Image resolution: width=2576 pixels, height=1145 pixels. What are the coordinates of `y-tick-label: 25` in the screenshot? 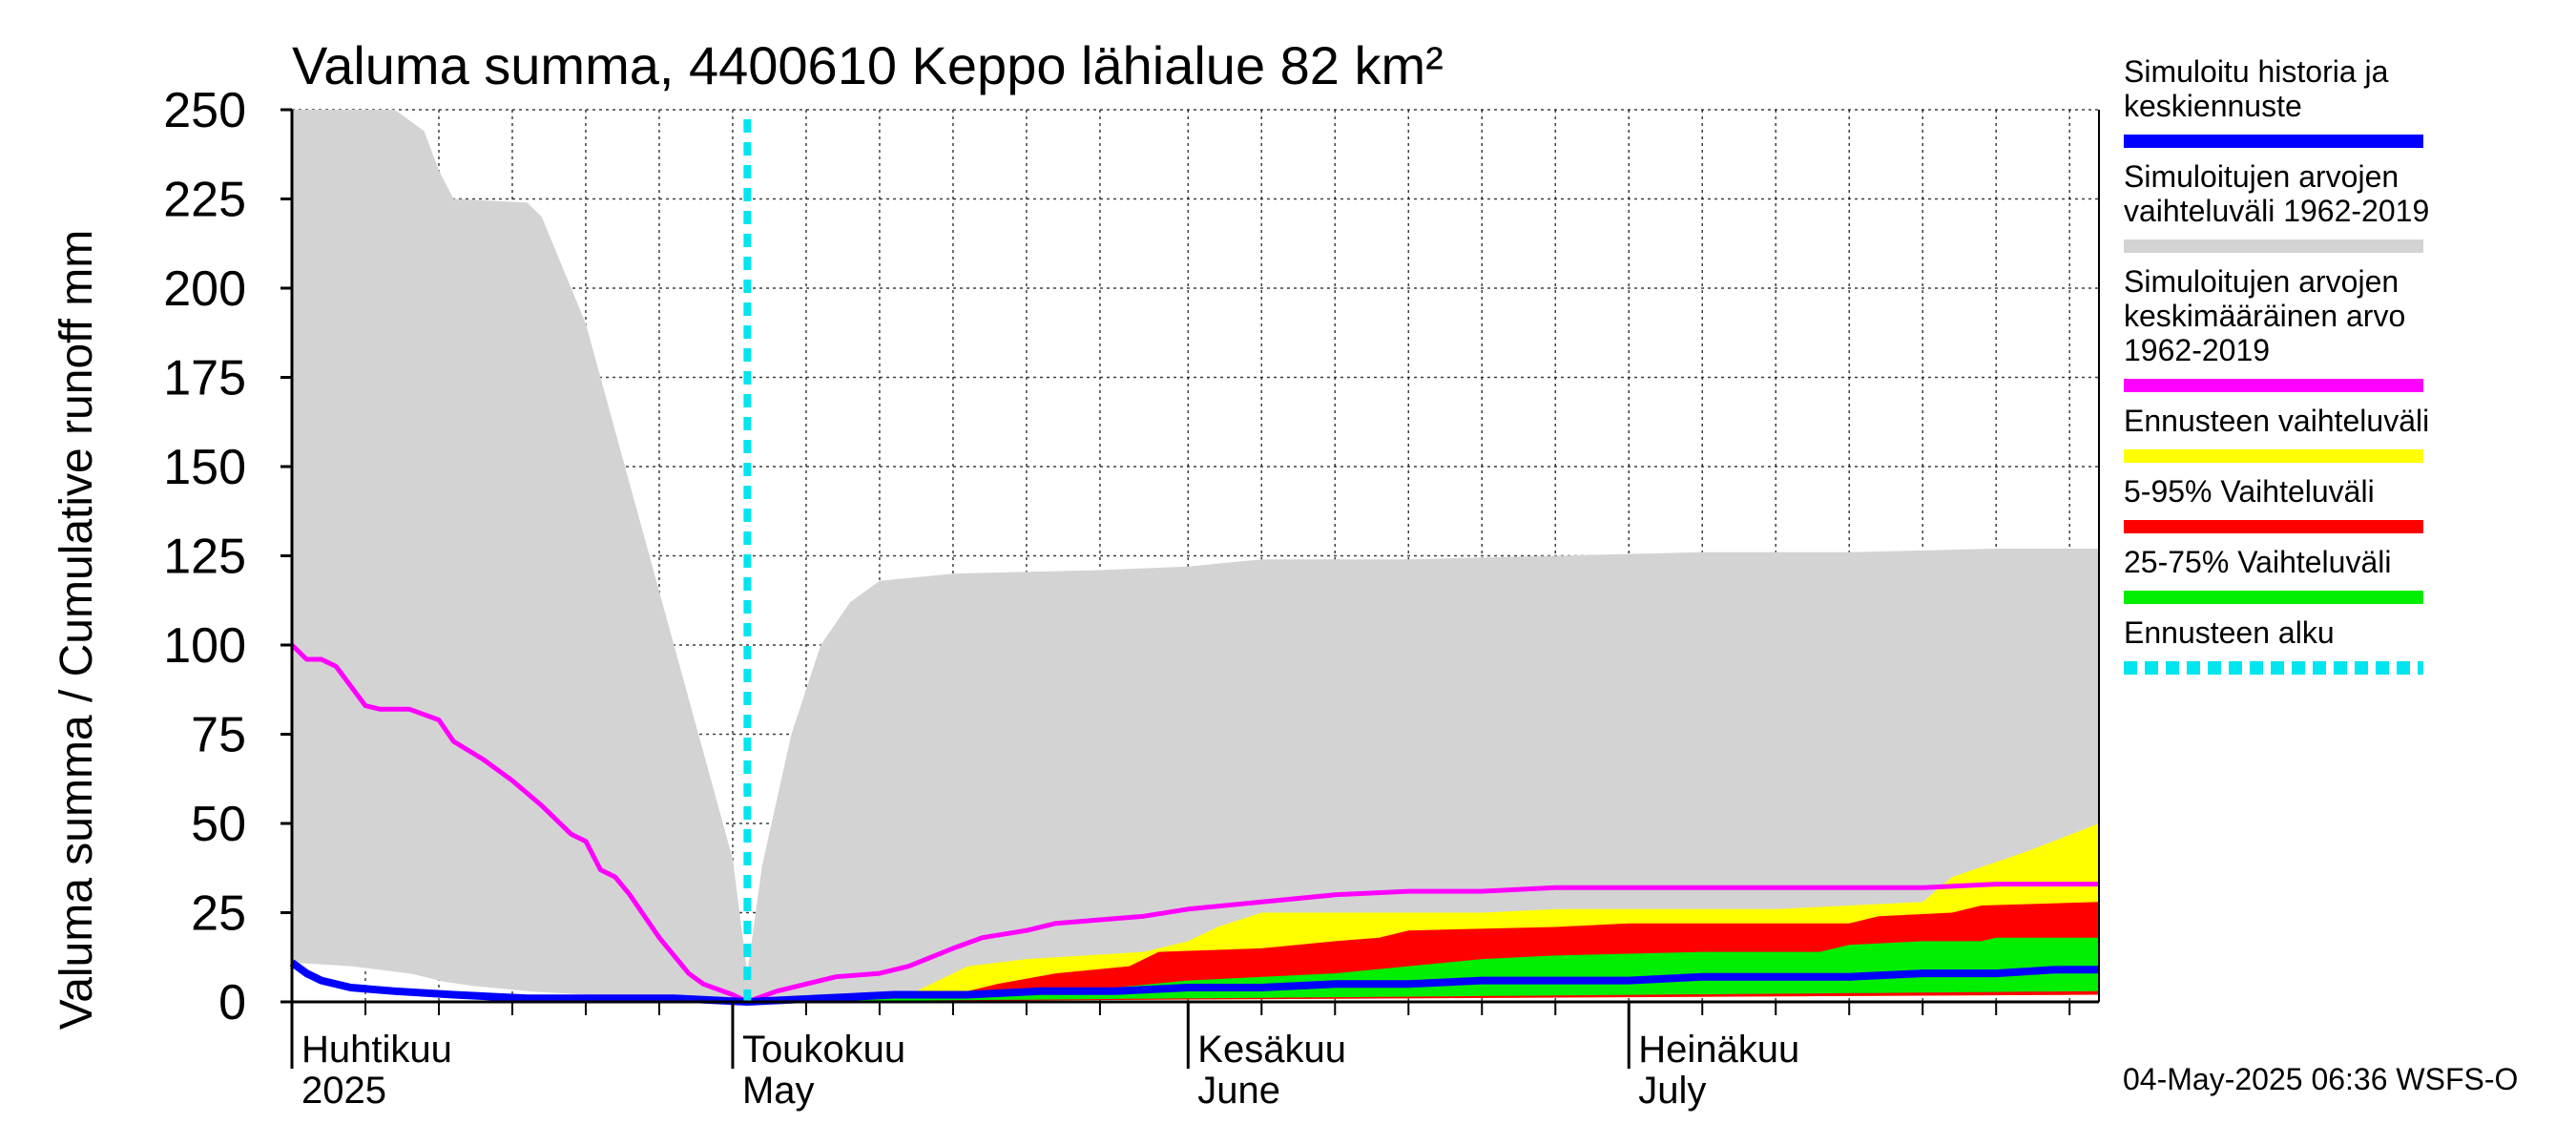 It's located at (218, 914).